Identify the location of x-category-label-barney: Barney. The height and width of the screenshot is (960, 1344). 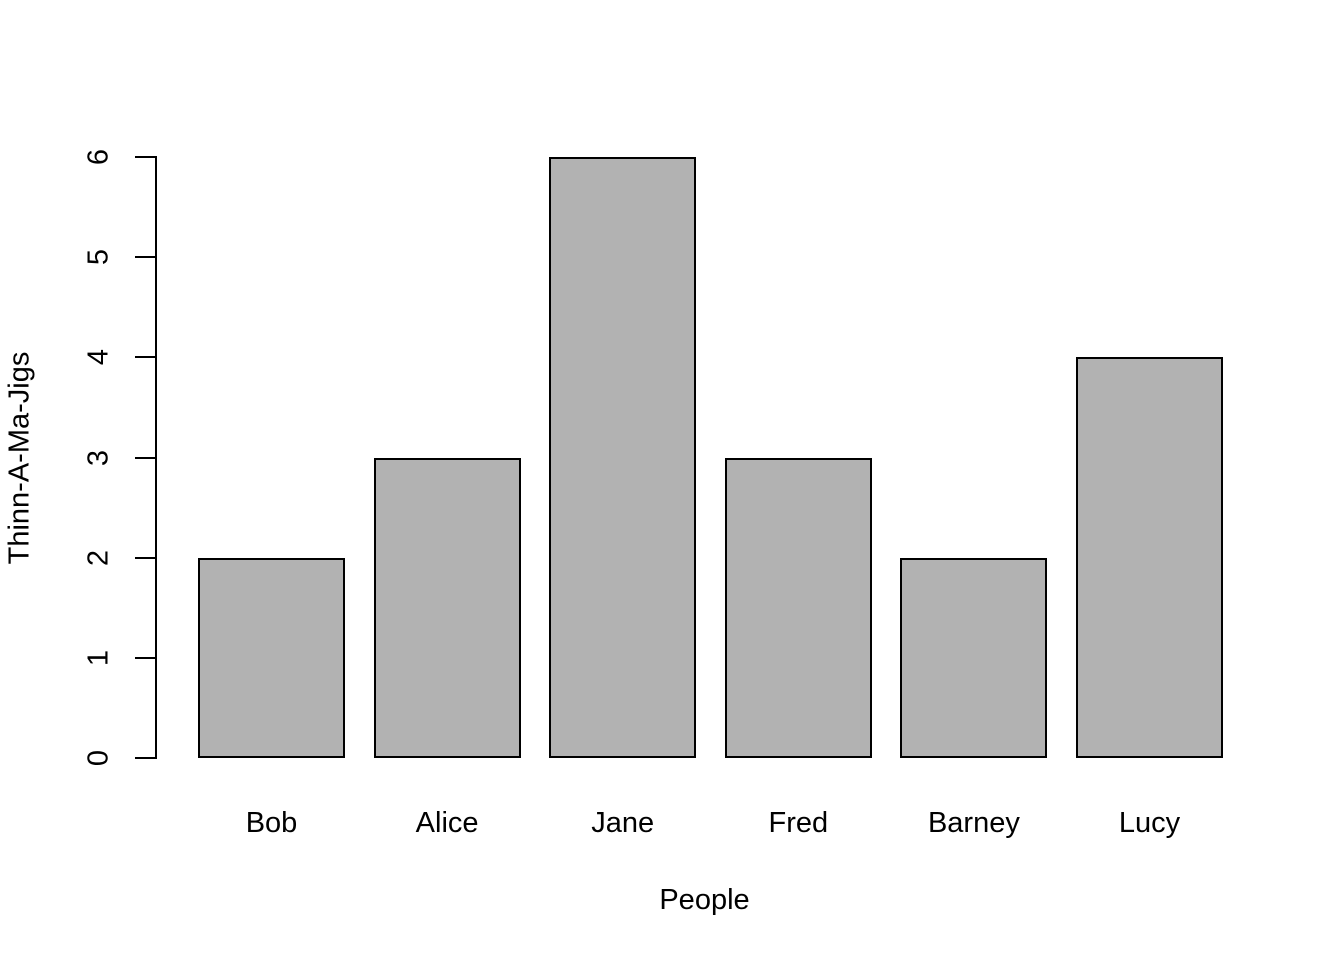
(973, 823).